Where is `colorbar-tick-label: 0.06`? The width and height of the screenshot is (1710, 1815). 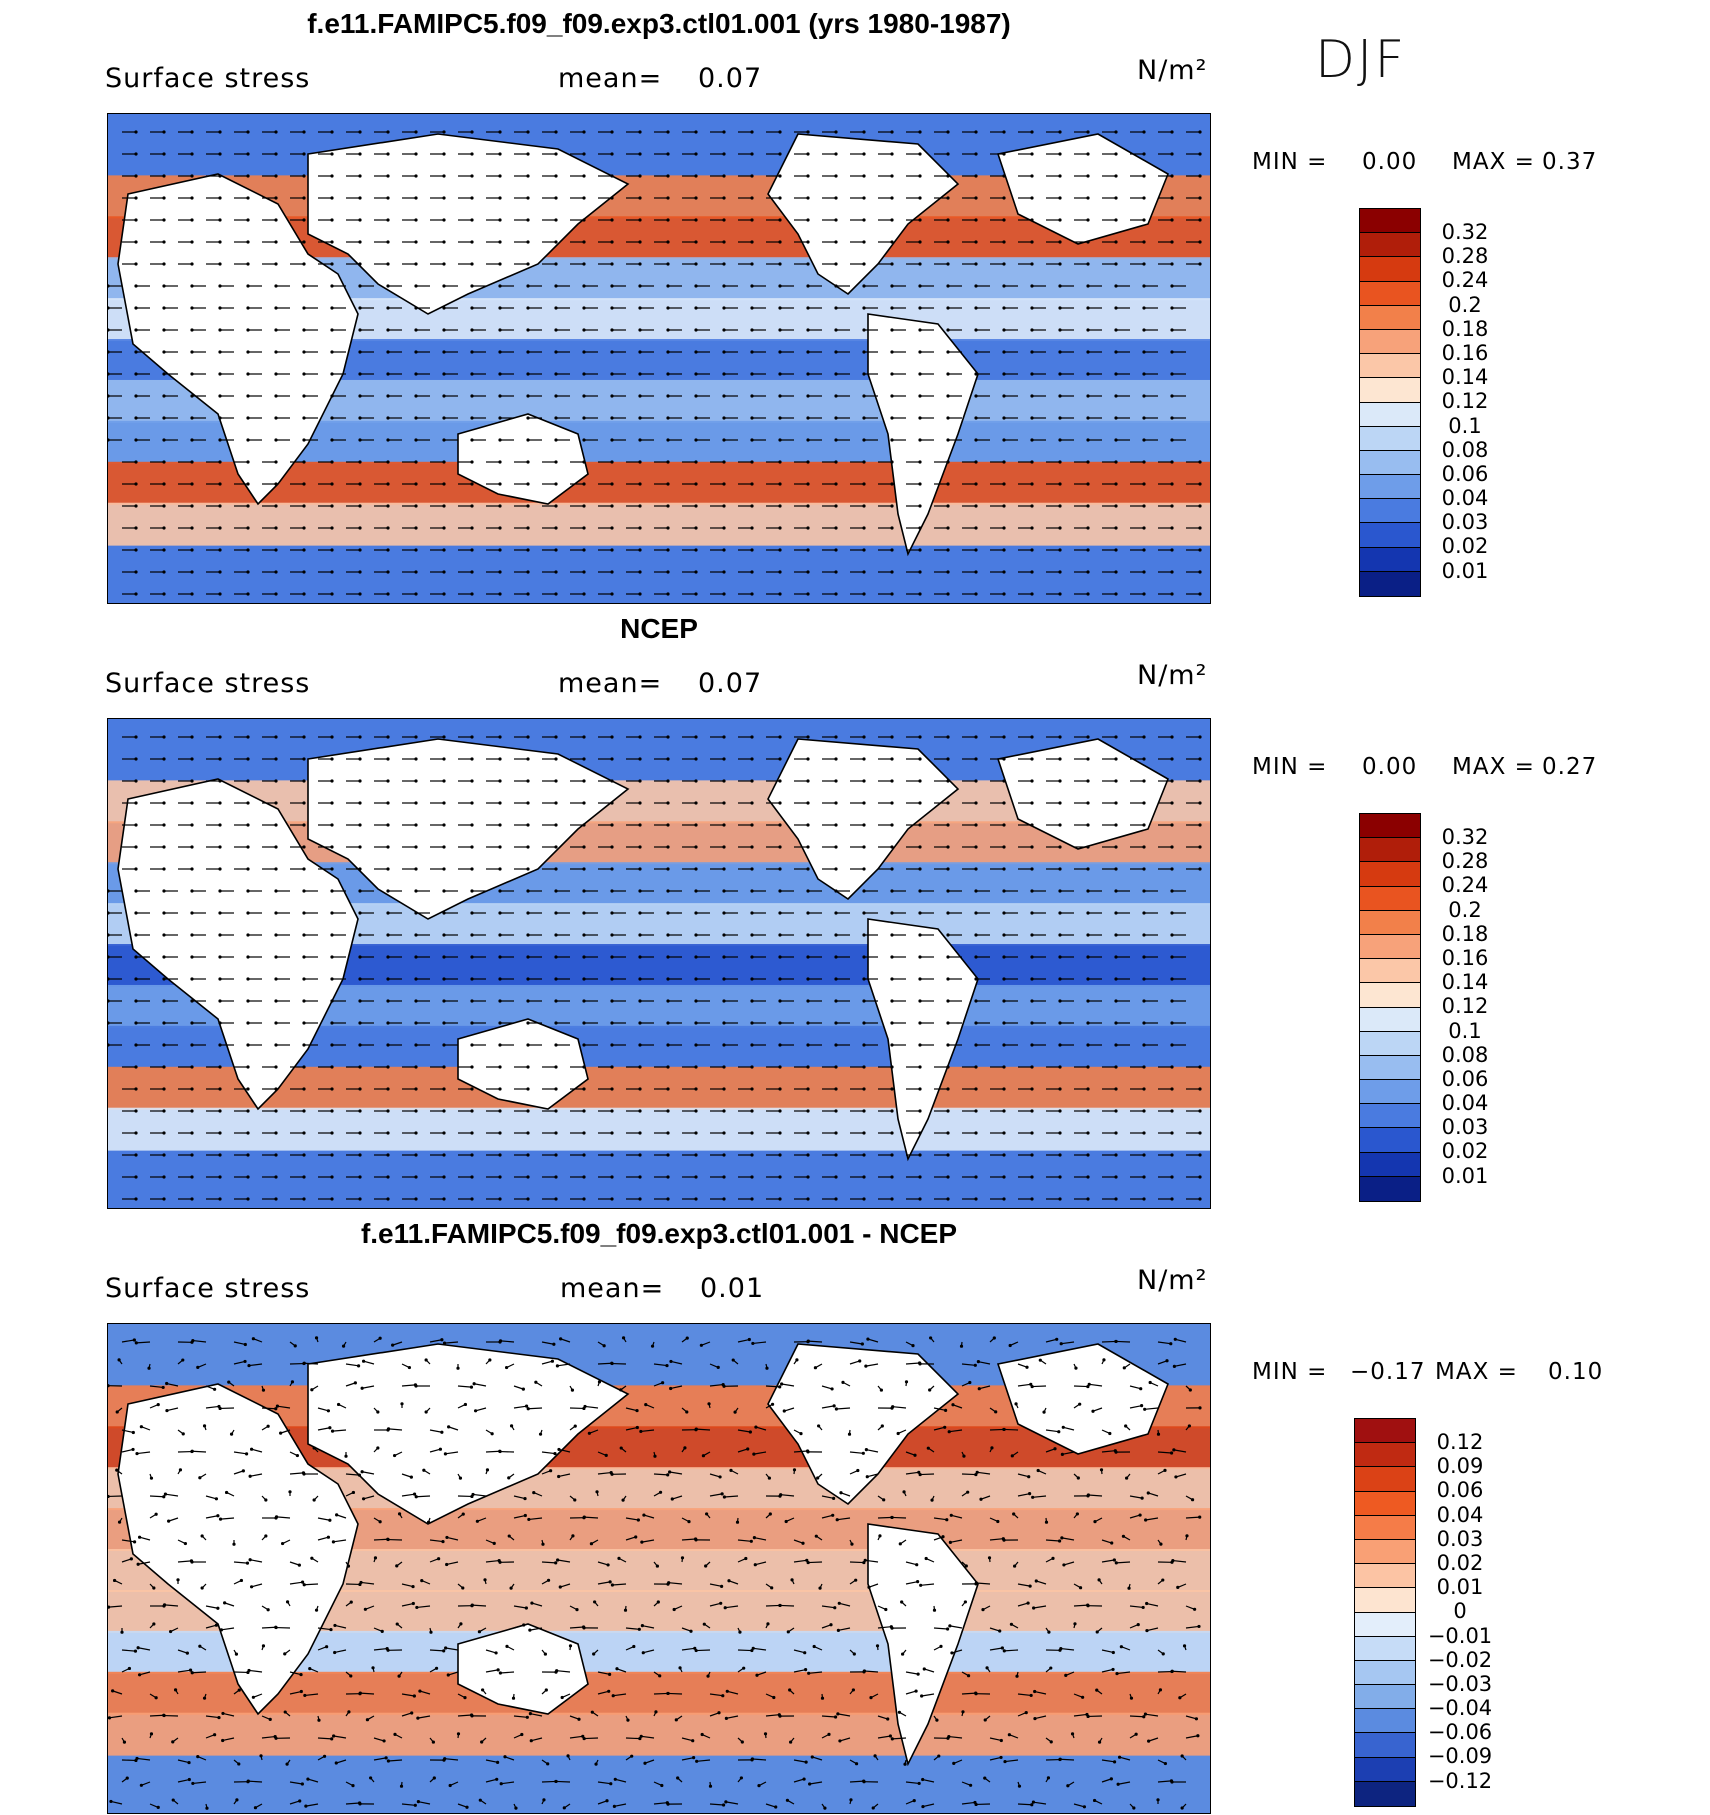 colorbar-tick-label: 0.06 is located at coordinates (1465, 1078).